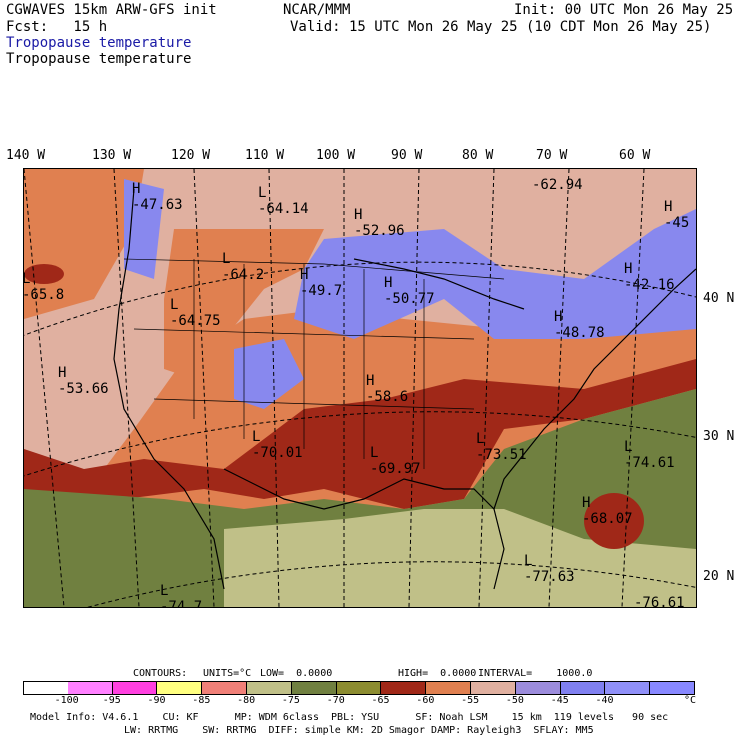  What do you see at coordinates (156, 700) in the screenshot?
I see `colorbar-tick-label: -90` at bounding box center [156, 700].